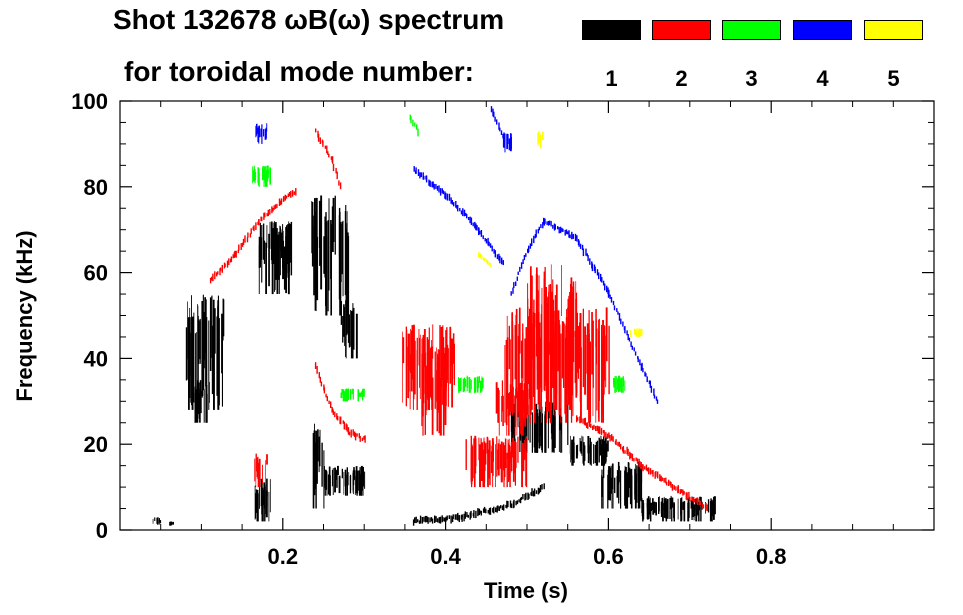 Image resolution: width=963 pixels, height=615 pixels. What do you see at coordinates (771, 556) in the screenshot?
I see `x-tick-label: 0.8` at bounding box center [771, 556].